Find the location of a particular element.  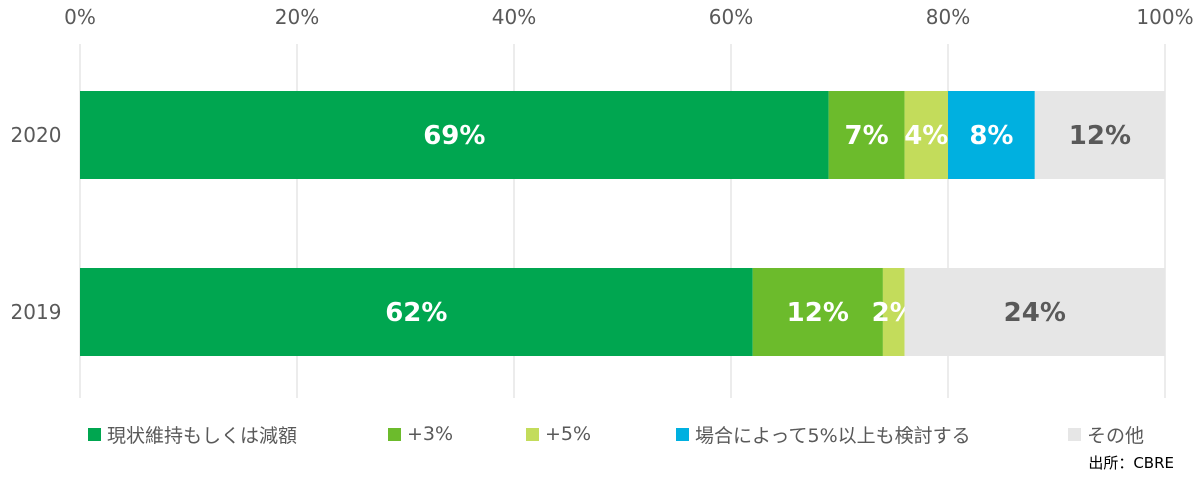

legend-item: その他 is located at coordinates (1106, 434).